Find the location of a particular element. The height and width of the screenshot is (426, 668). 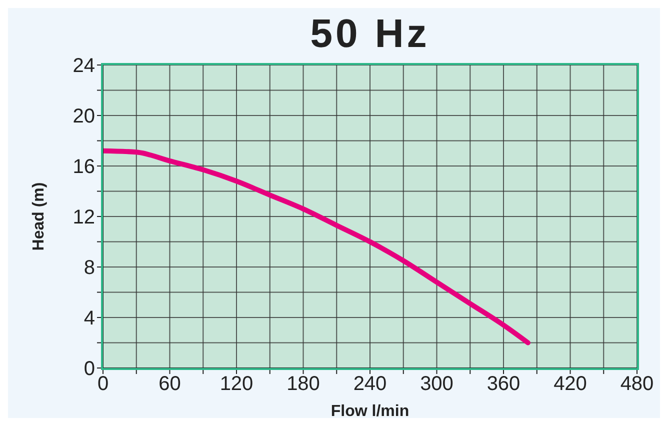

x-axis-title: Flow l/min is located at coordinates (370, 411).